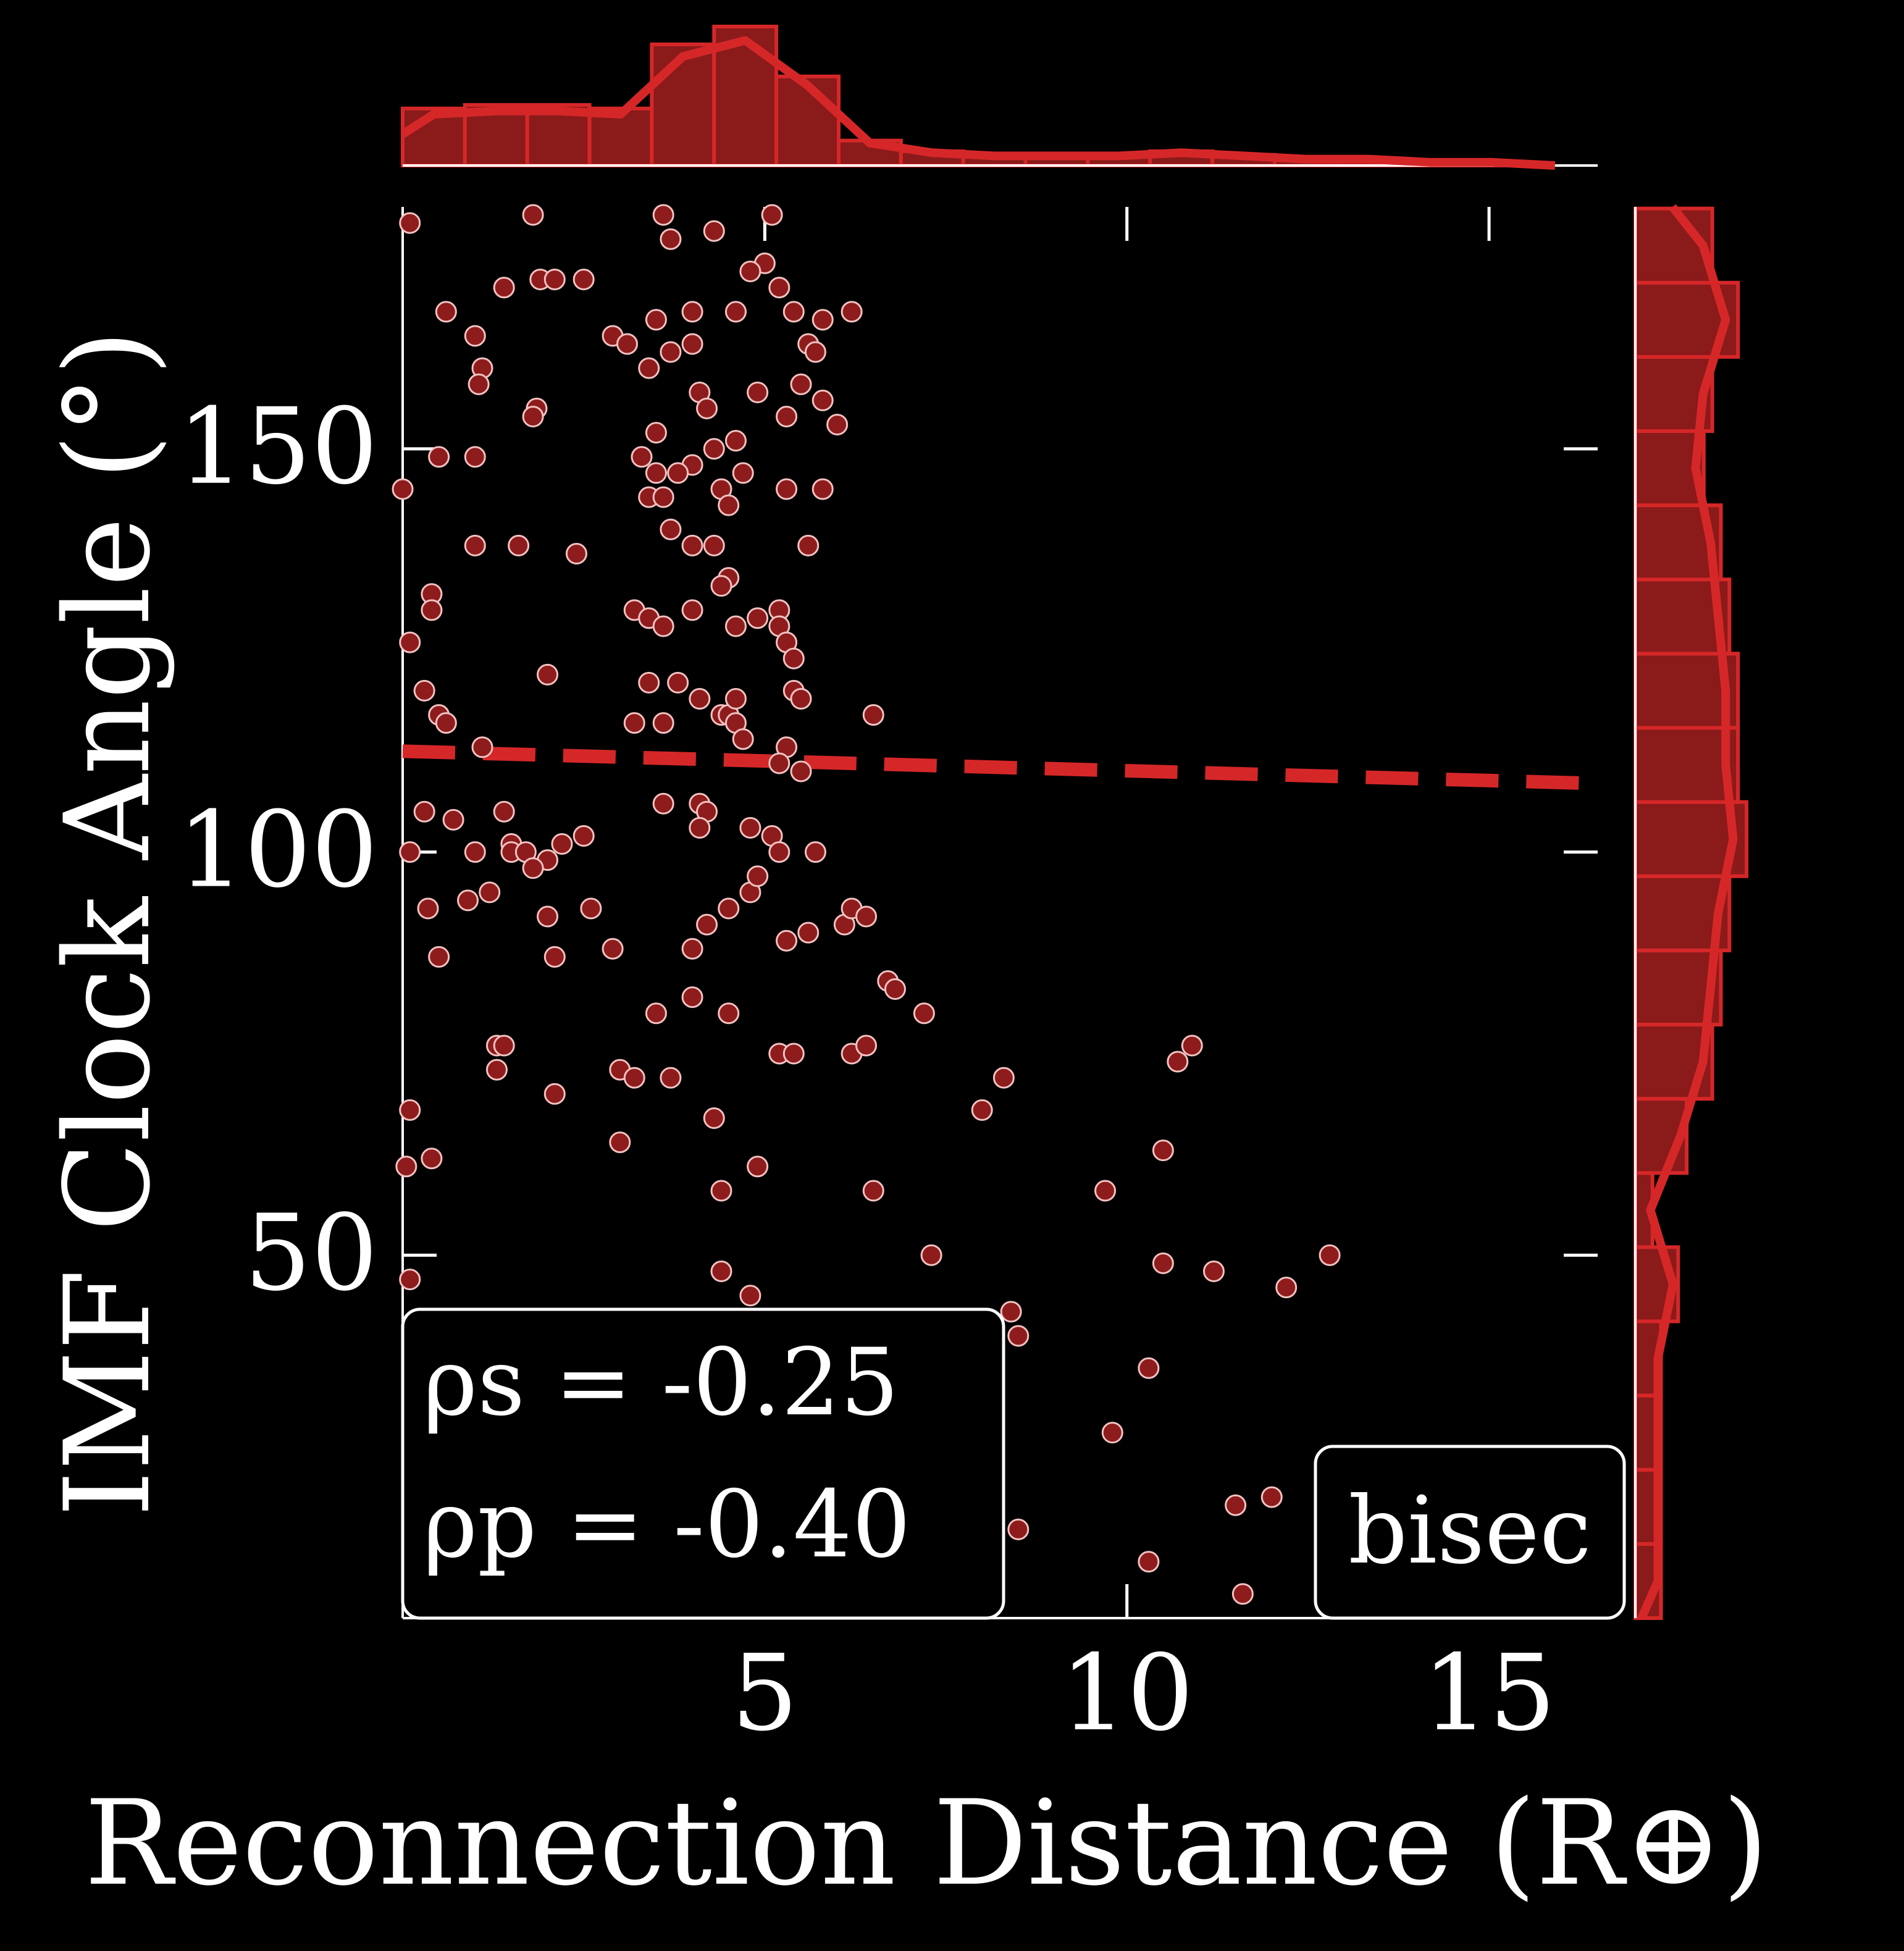  What do you see at coordinates (278, 447) in the screenshot?
I see `y-tick-label: 150` at bounding box center [278, 447].